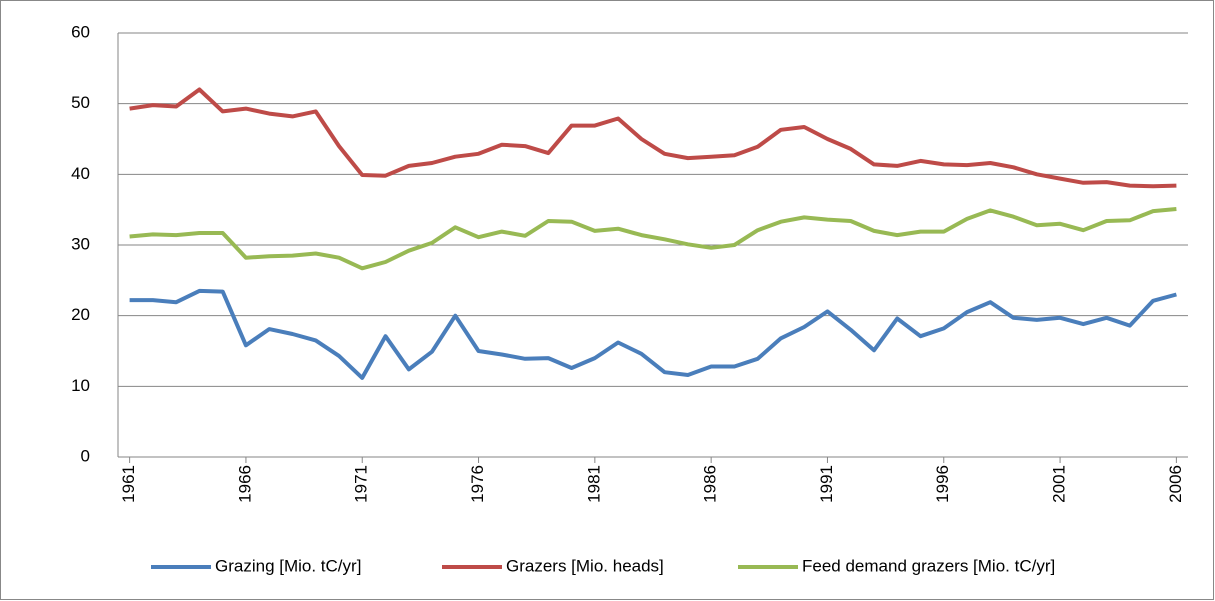 The image size is (1215, 601). What do you see at coordinates (585, 565) in the screenshot?
I see `legend-label: Grazers [Mio. heads]` at bounding box center [585, 565].